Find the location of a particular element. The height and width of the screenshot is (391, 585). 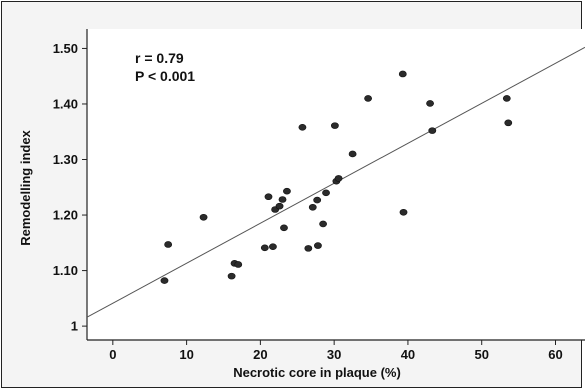

y-axis-ticks: 1 1.10 1.20 1.30 1.40 1.50 is located at coordinates (70, 187).